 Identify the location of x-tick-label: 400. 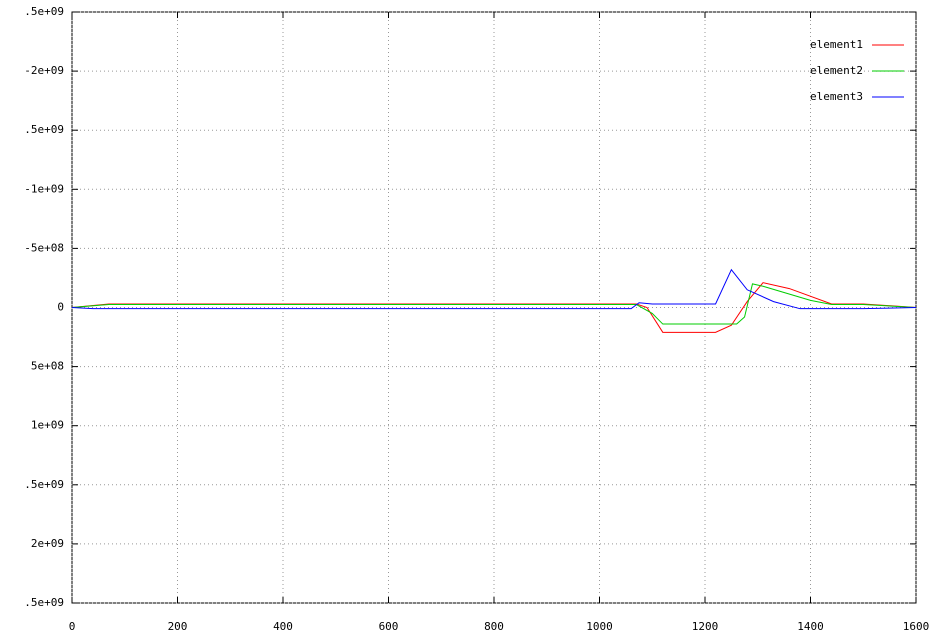
(283, 626).